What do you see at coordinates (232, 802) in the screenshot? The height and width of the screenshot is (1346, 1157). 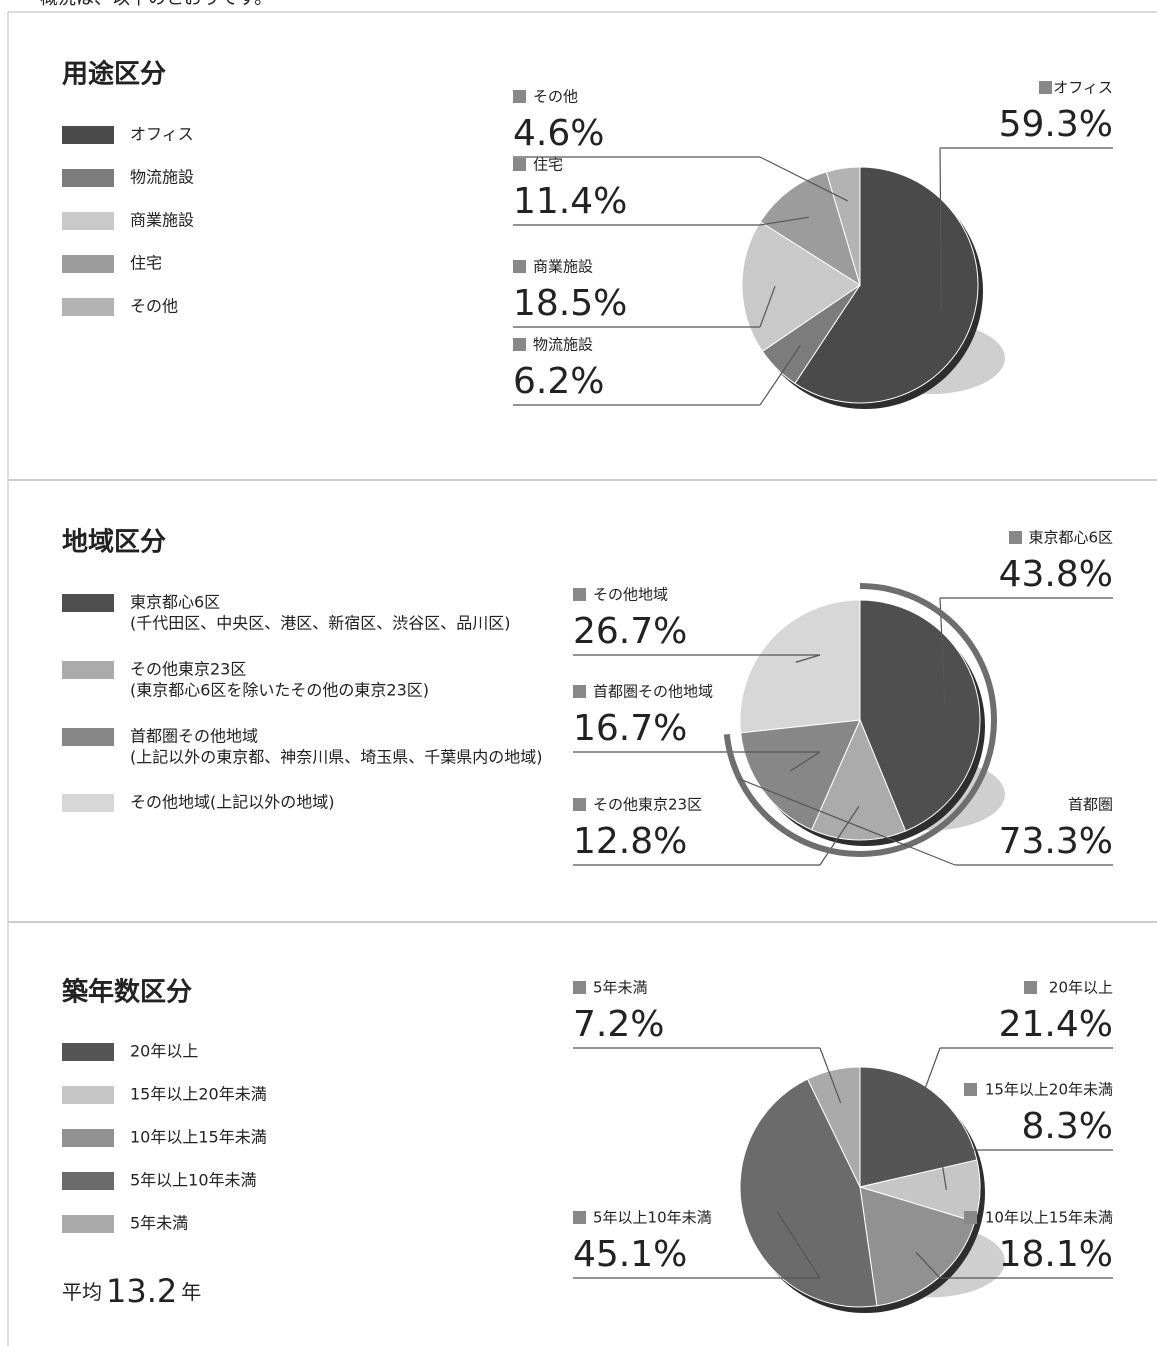 I see `legend-label: その他地域(上記以外の地域)` at bounding box center [232, 802].